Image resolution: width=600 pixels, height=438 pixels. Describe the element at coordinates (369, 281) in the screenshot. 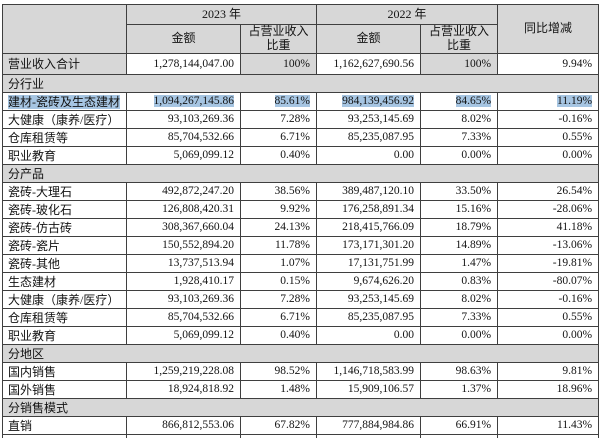

I see `amount-2022-cell: 9,674,626.20` at that location.